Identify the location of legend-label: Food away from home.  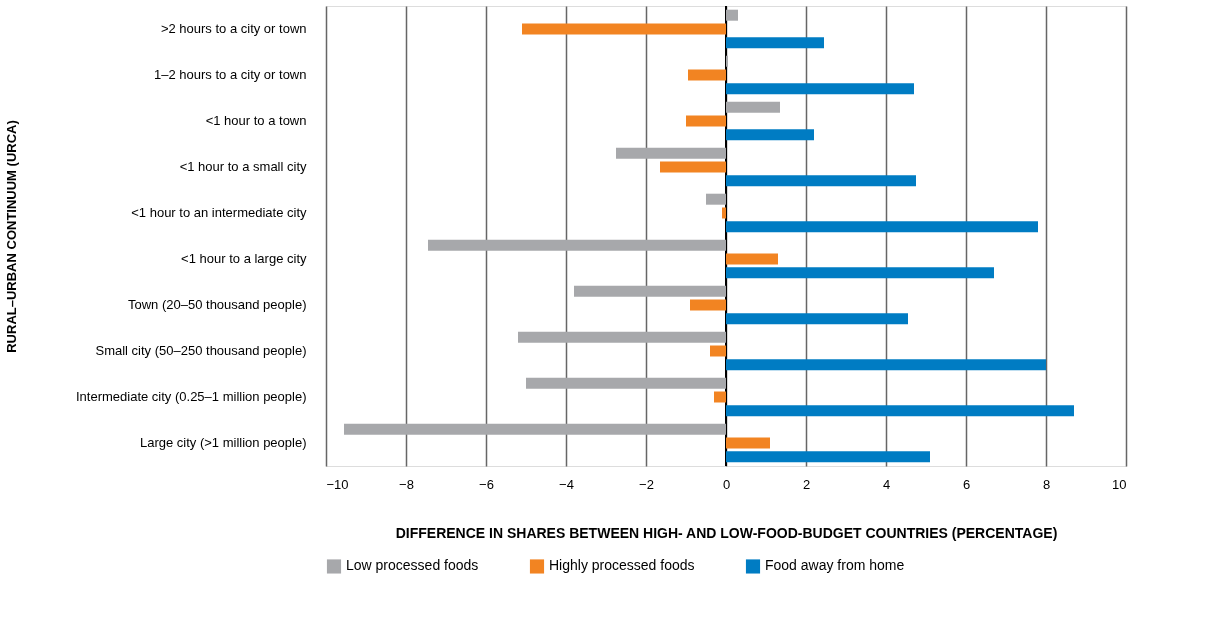
(835, 565).